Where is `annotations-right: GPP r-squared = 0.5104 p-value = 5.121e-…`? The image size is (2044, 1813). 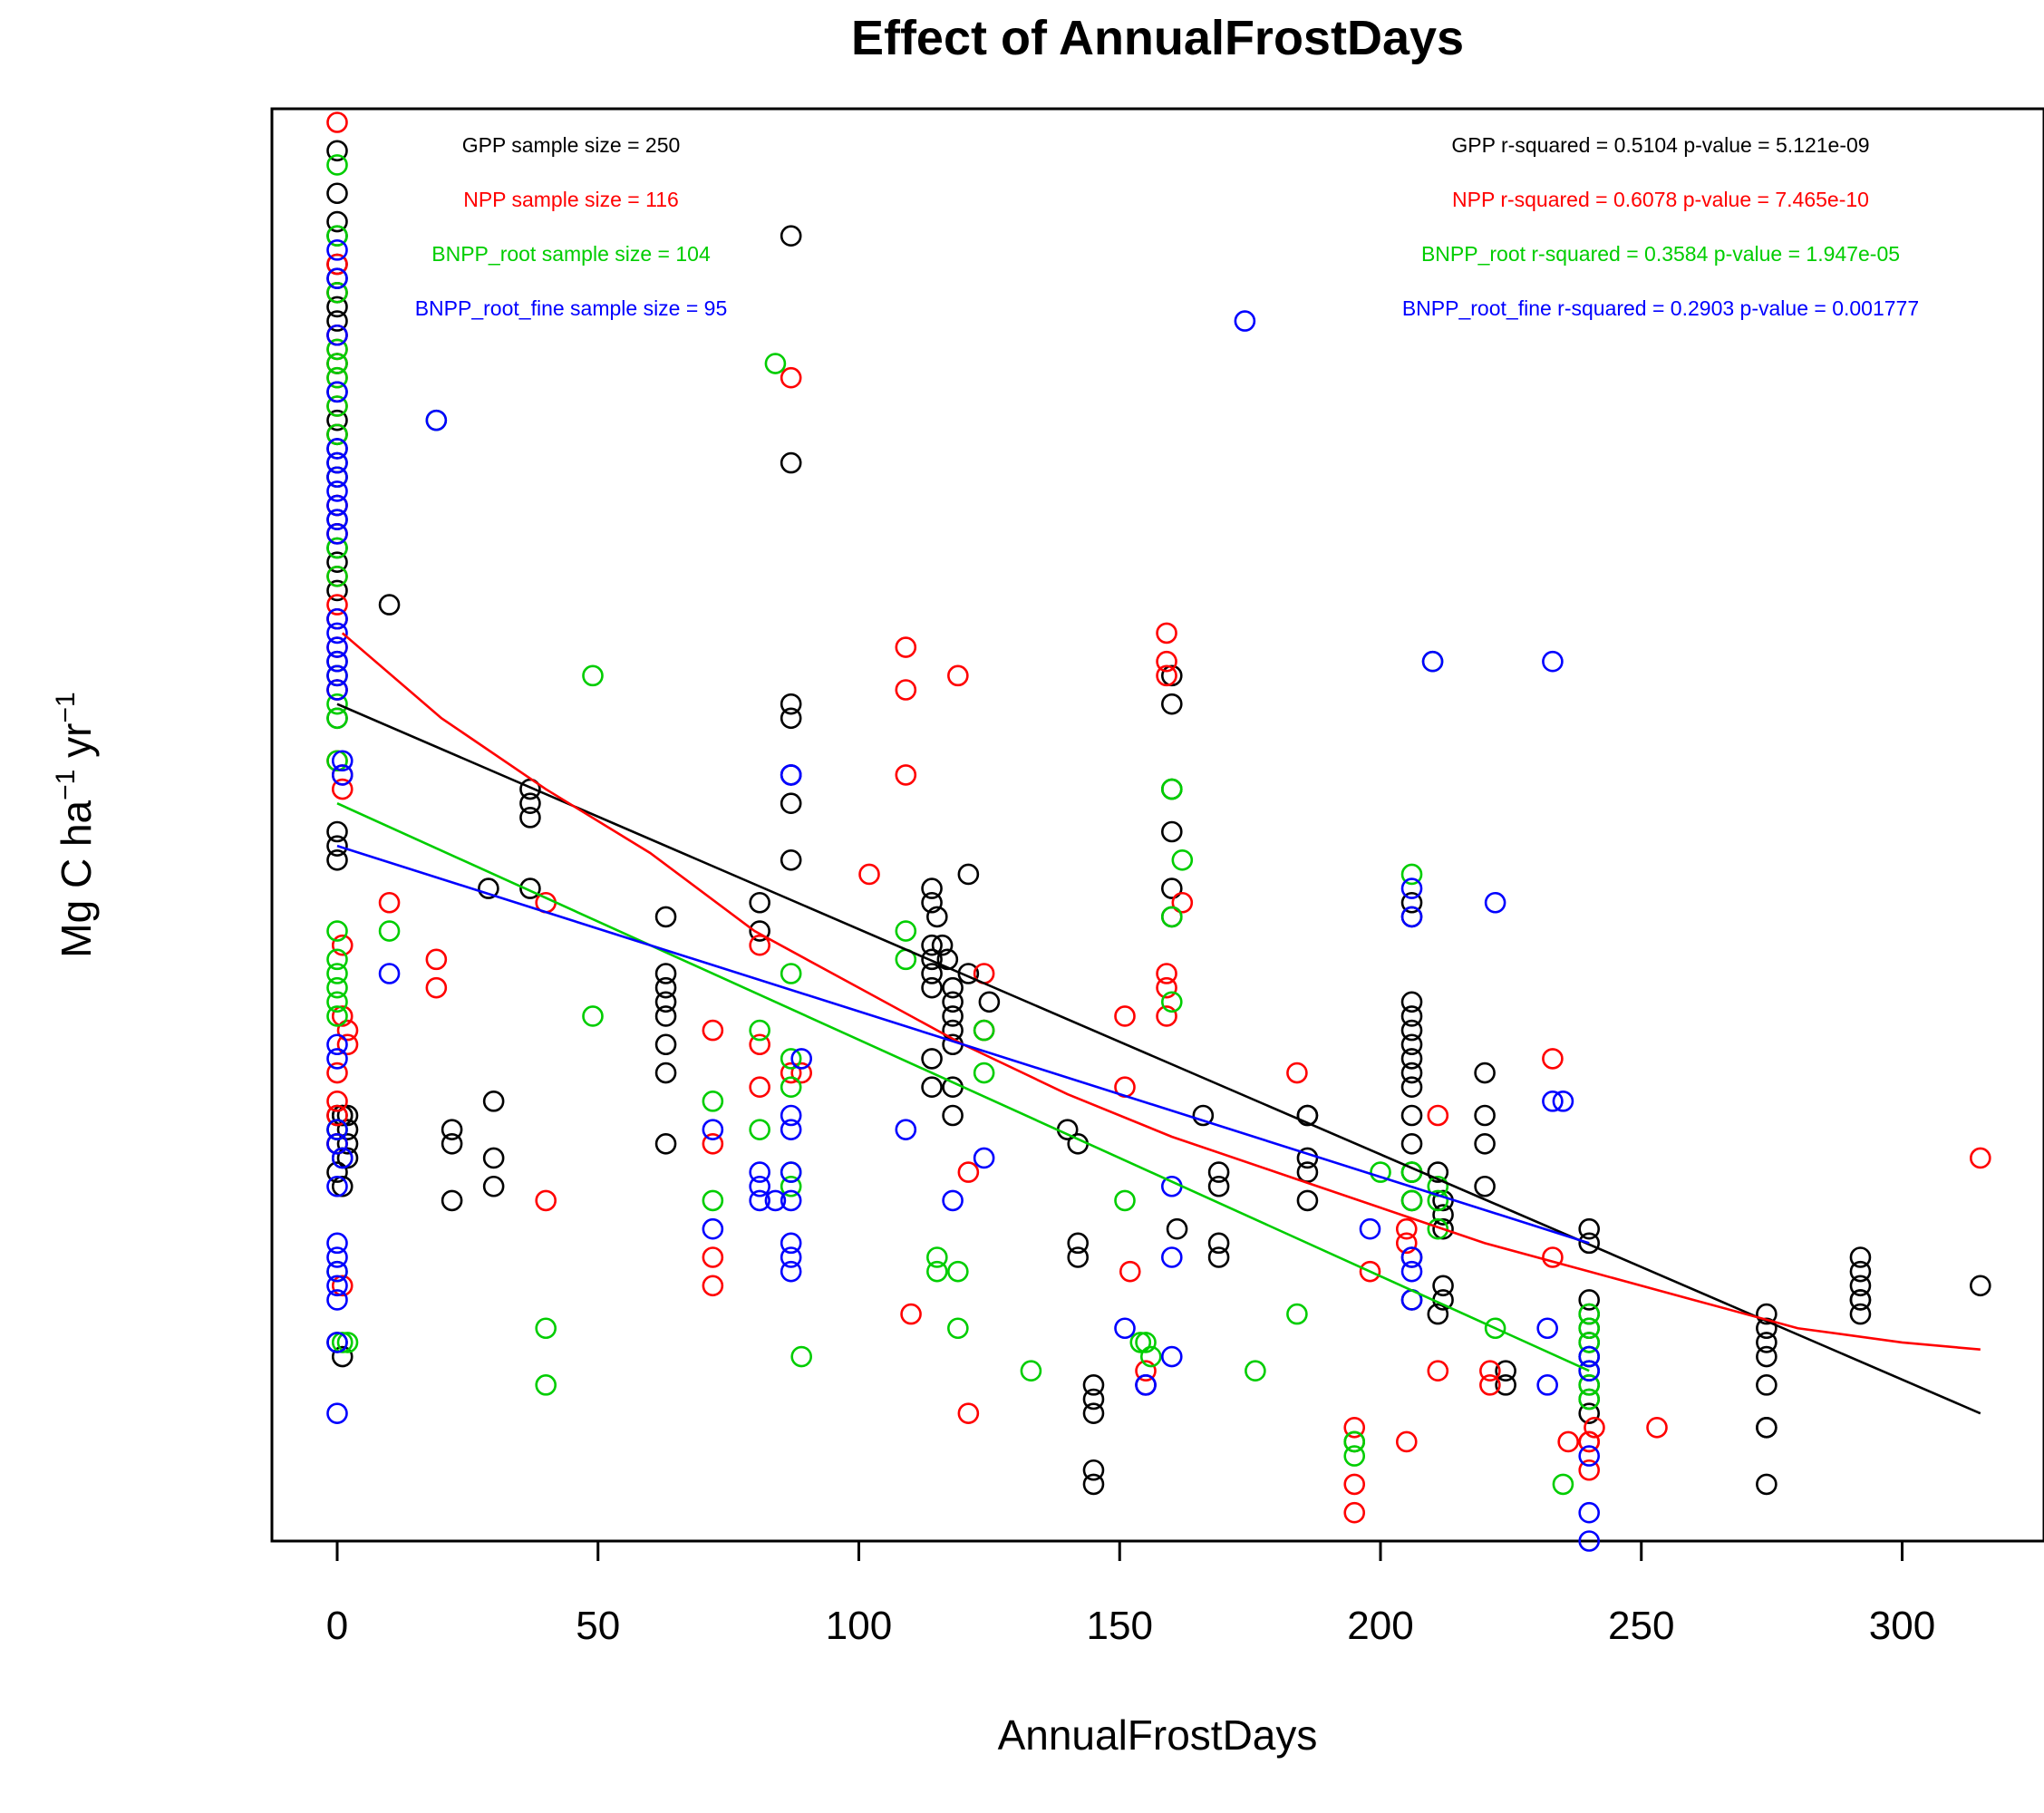
annotations-right: GPP r-squared = 0.5104 p-value = 5.121e-… is located at coordinates (1660, 226).